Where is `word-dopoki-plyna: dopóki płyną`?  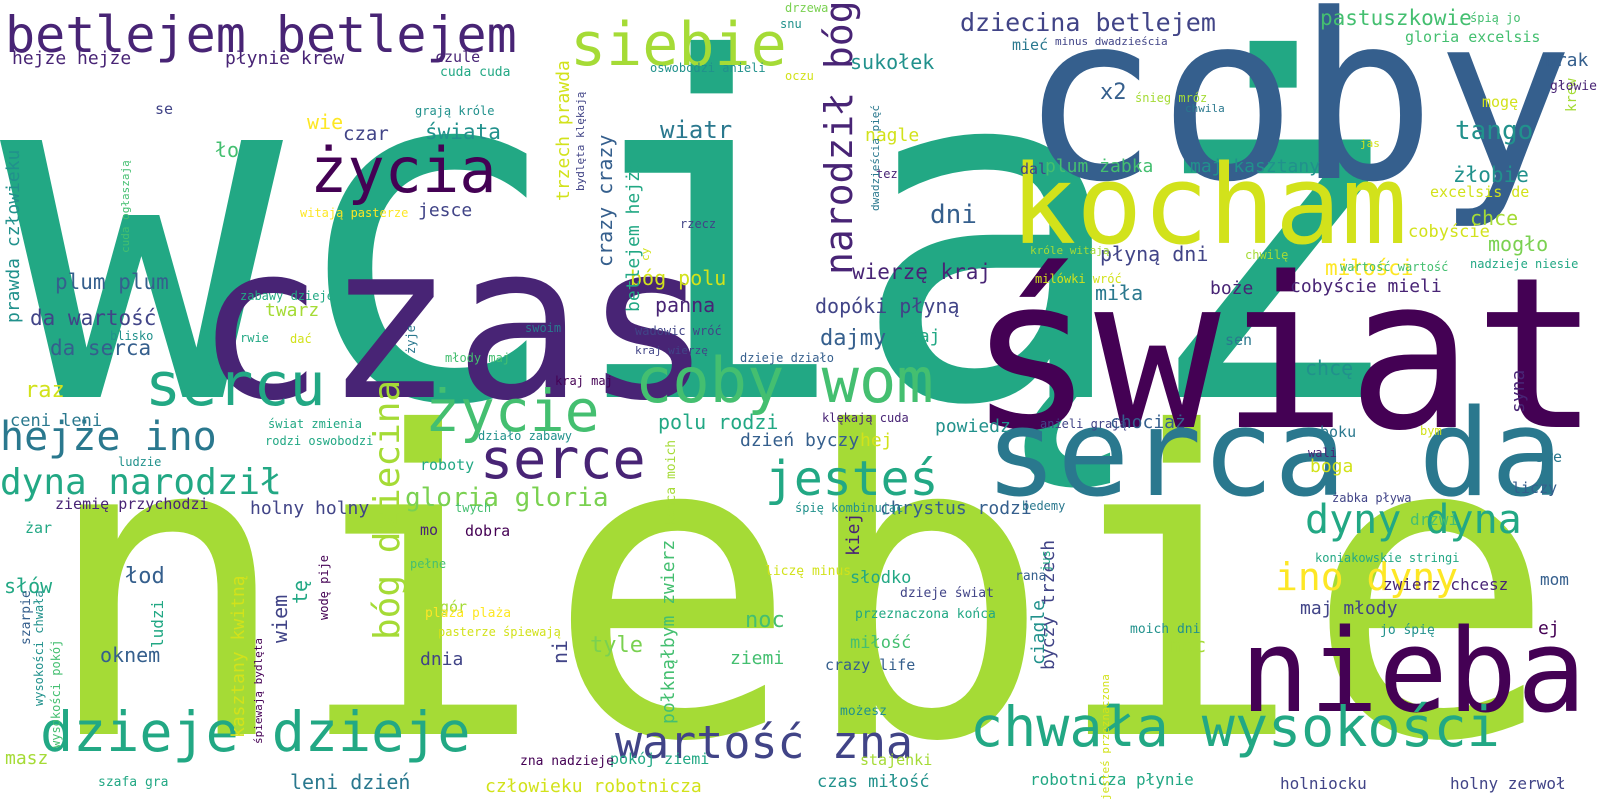 word-dopoki-plyna: dopóki płyną is located at coordinates (887, 306).